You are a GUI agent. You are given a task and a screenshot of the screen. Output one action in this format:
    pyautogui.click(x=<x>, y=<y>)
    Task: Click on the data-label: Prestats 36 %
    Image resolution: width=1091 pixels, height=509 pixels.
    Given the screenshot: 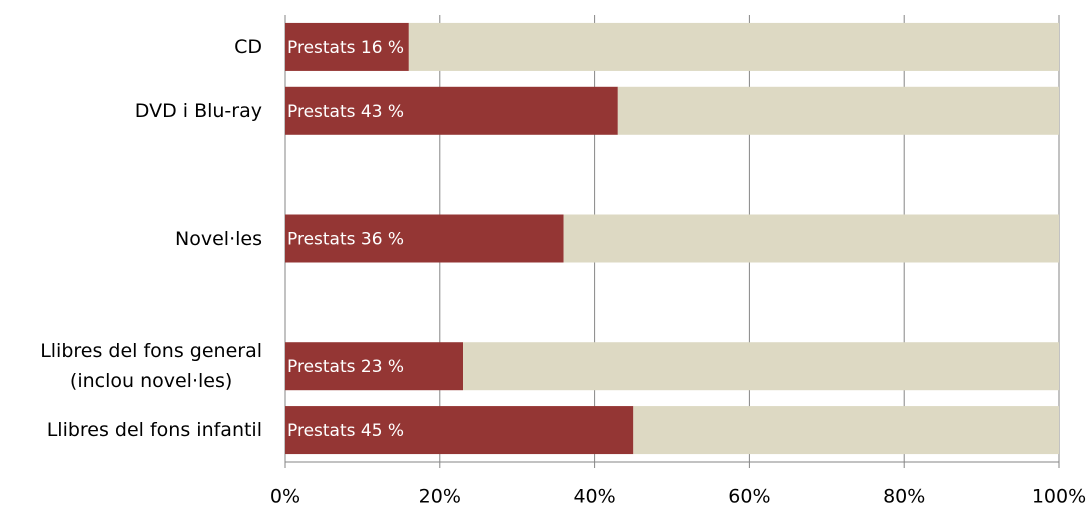 What is the action you would take?
    pyautogui.click(x=345, y=240)
    